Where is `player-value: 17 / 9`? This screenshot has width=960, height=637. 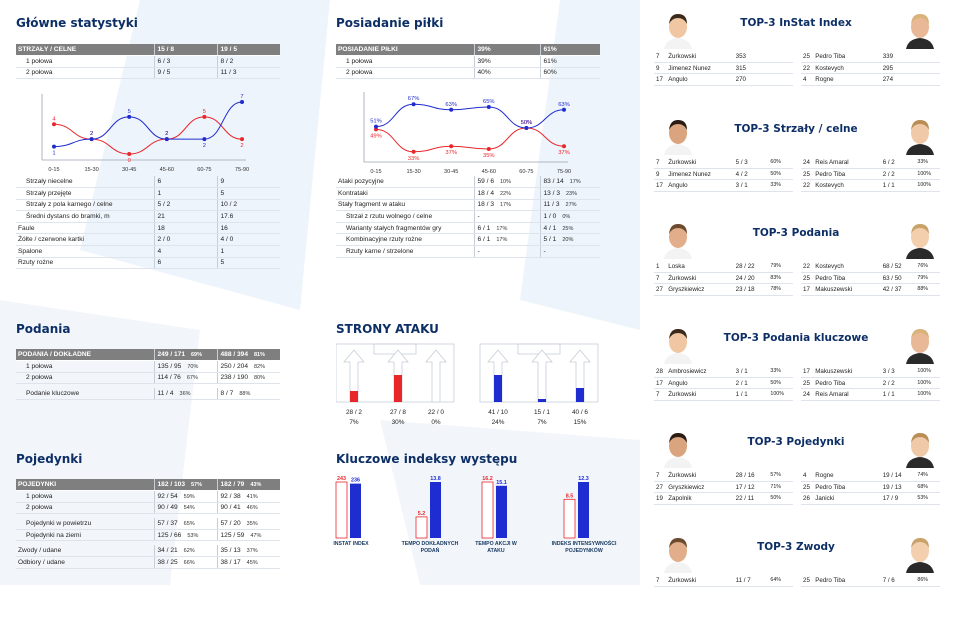 player-value: 17 / 9 is located at coordinates (898, 498).